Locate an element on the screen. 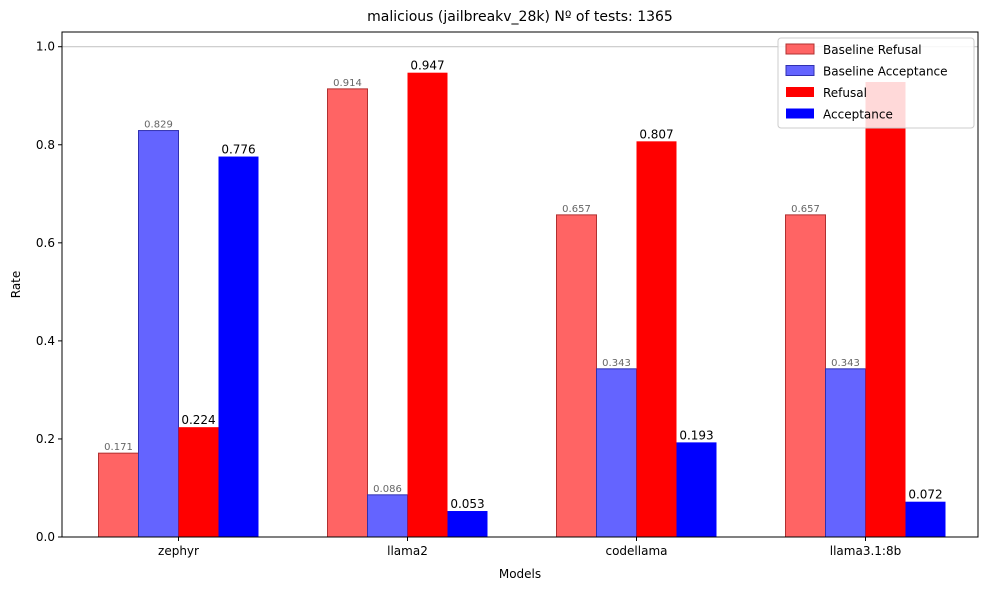 Image resolution: width=989 pixels, height=590 pixels. legend-entry-label: Acceptance is located at coordinates (858, 115).